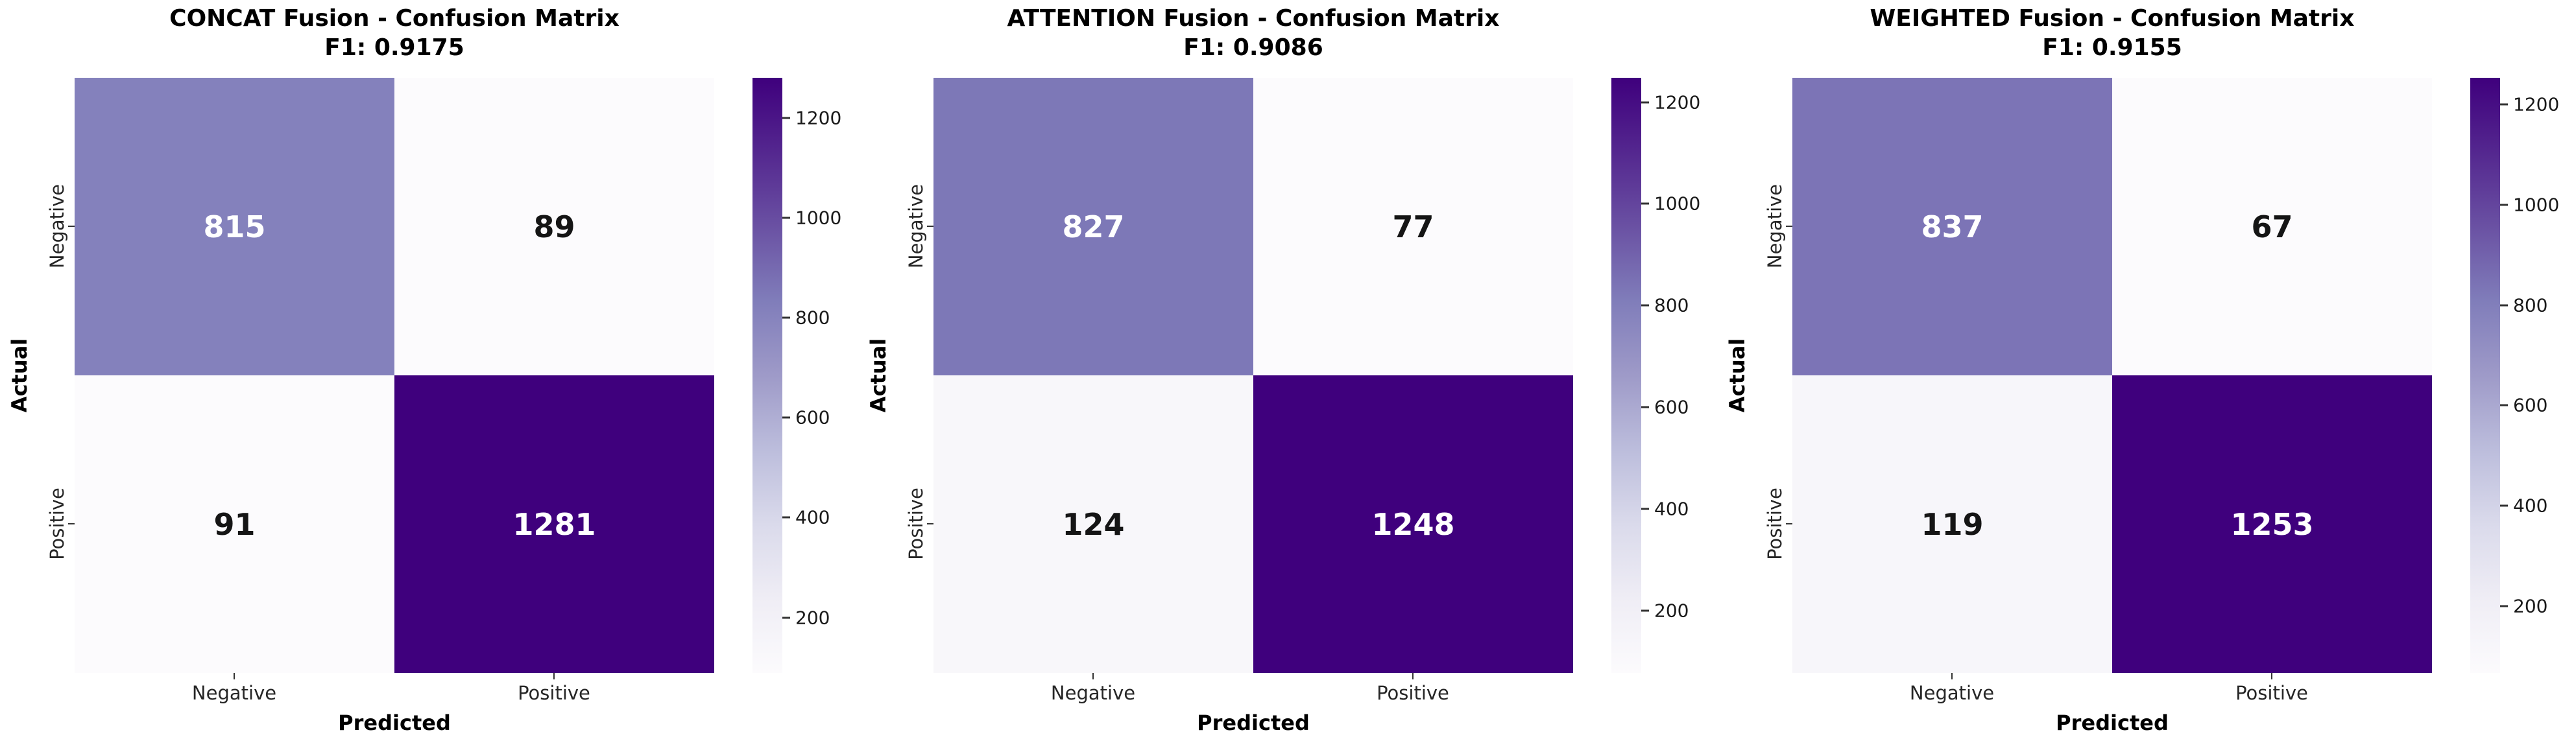 The width and height of the screenshot is (2576, 752). I want to click on cell-true-positive: 1248, so click(1413, 524).